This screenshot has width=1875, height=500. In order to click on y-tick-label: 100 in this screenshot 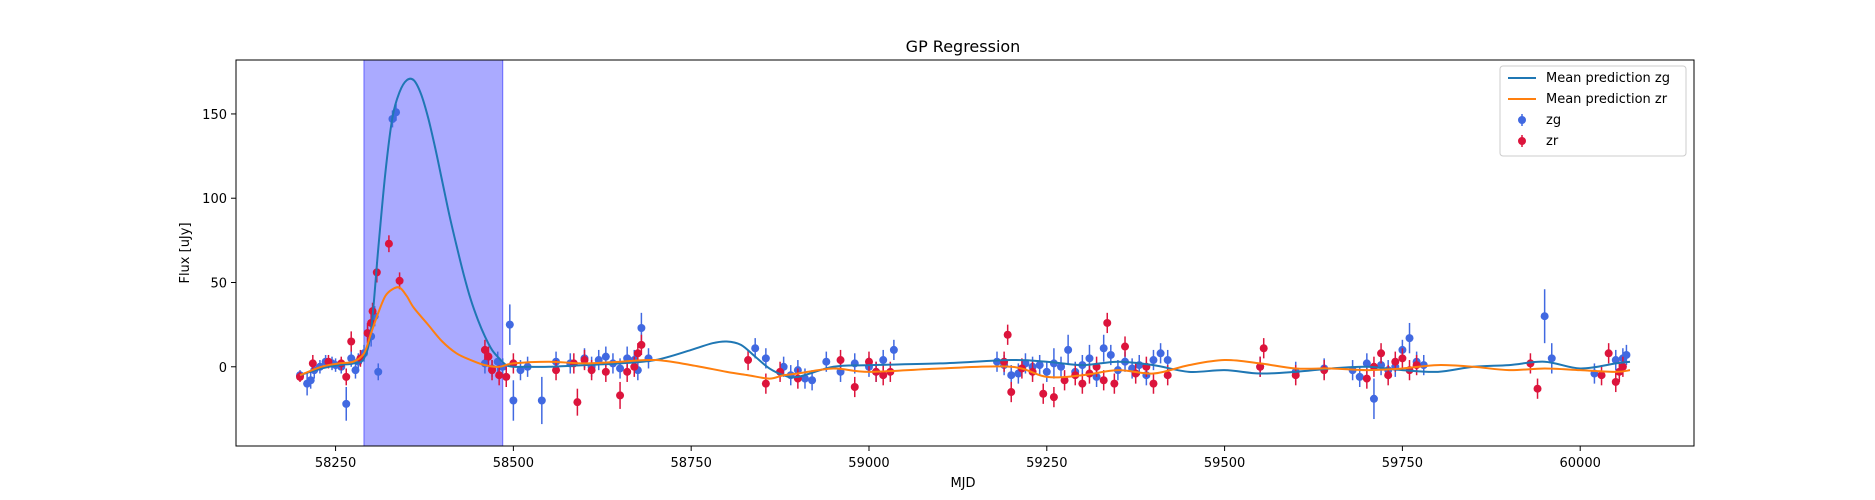, I will do `click(214, 199)`.